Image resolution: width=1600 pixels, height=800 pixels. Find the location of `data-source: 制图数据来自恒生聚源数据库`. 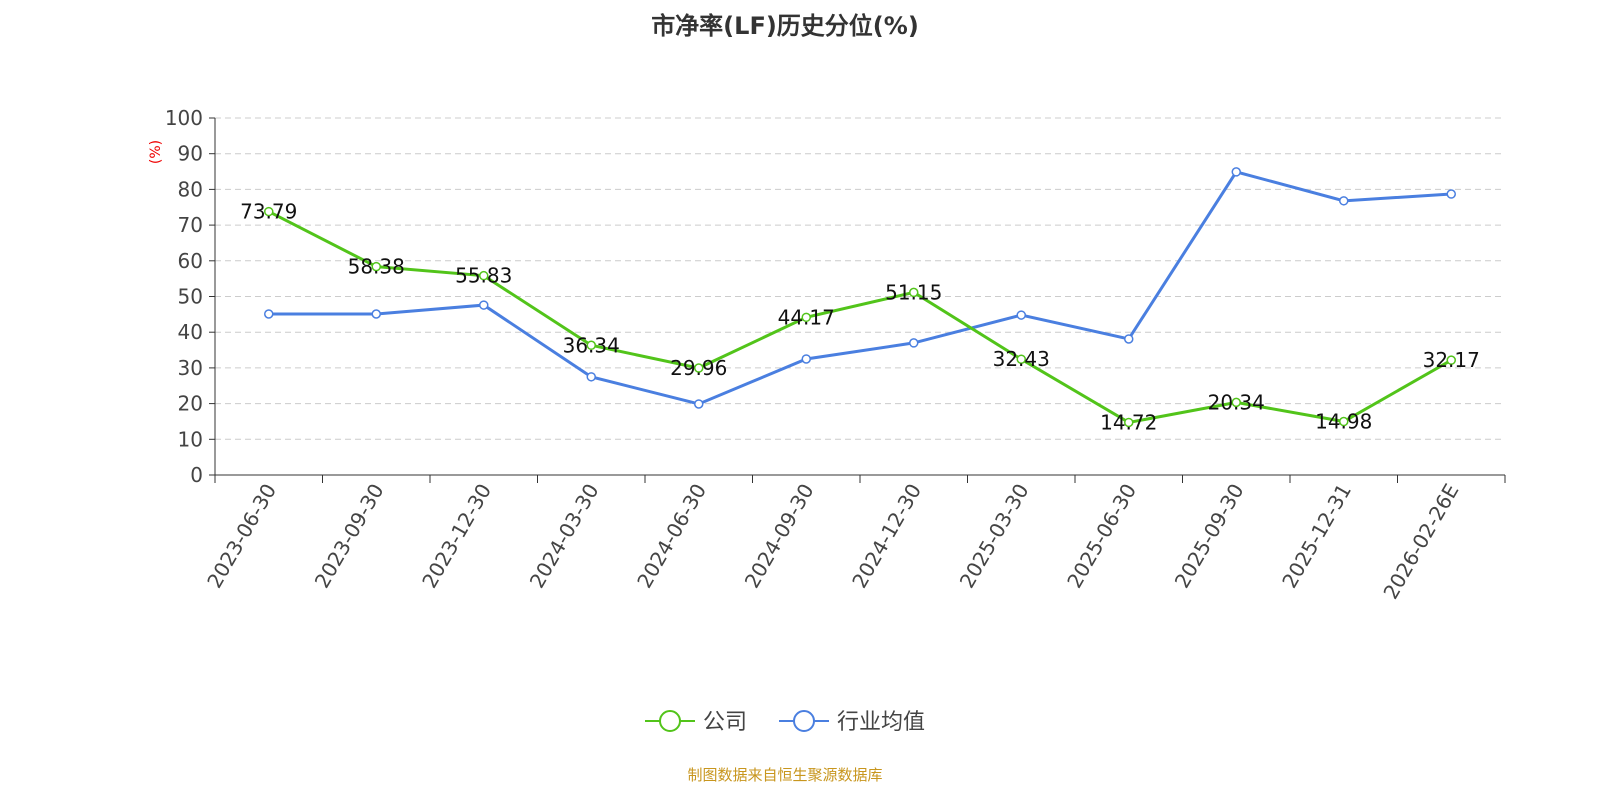

data-source: 制图数据来自恒生聚源数据库 is located at coordinates (785, 775).